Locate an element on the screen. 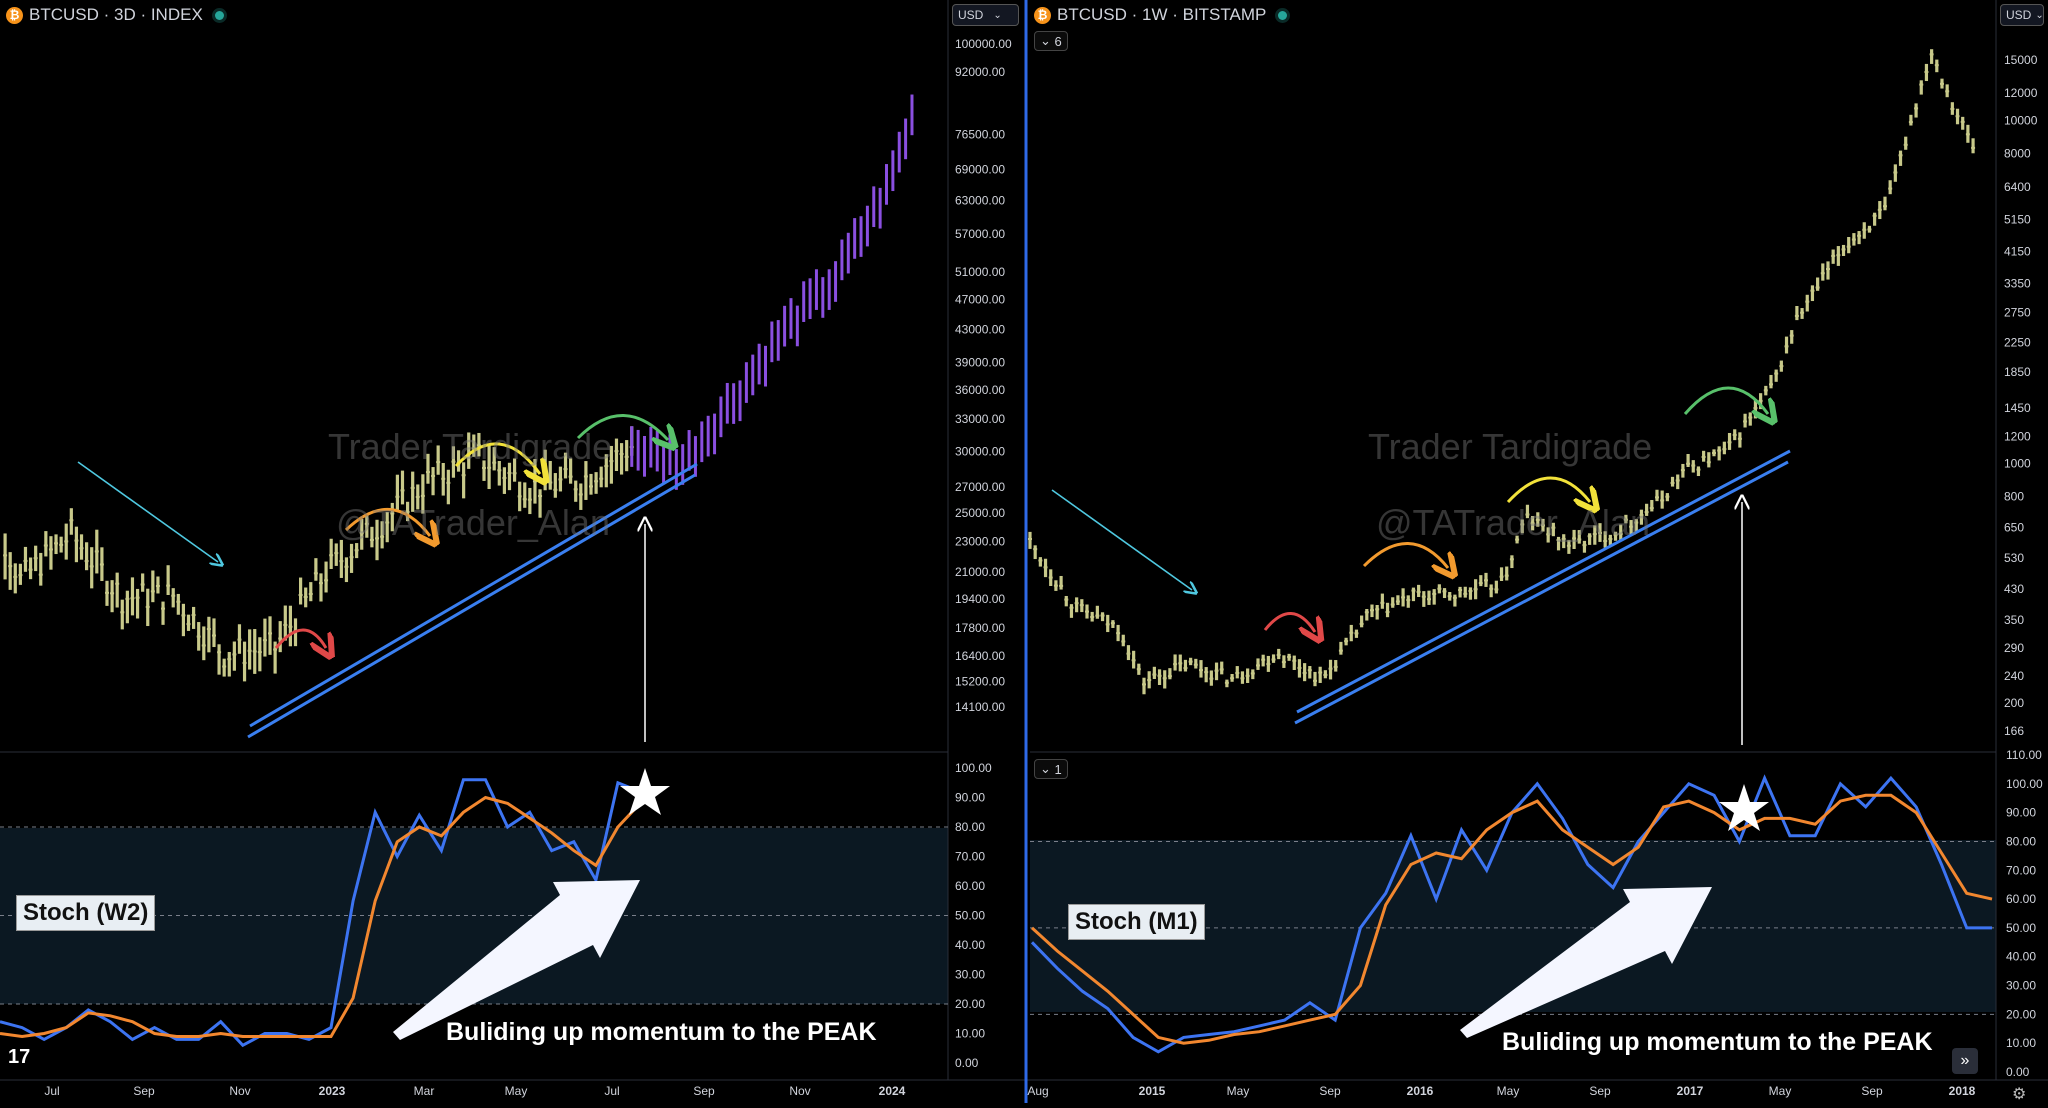 The height and width of the screenshot is (1108, 2048). right-symbol-header: ₿ BTCUSD · 1W · BITSTAMP is located at coordinates (1161, 15).